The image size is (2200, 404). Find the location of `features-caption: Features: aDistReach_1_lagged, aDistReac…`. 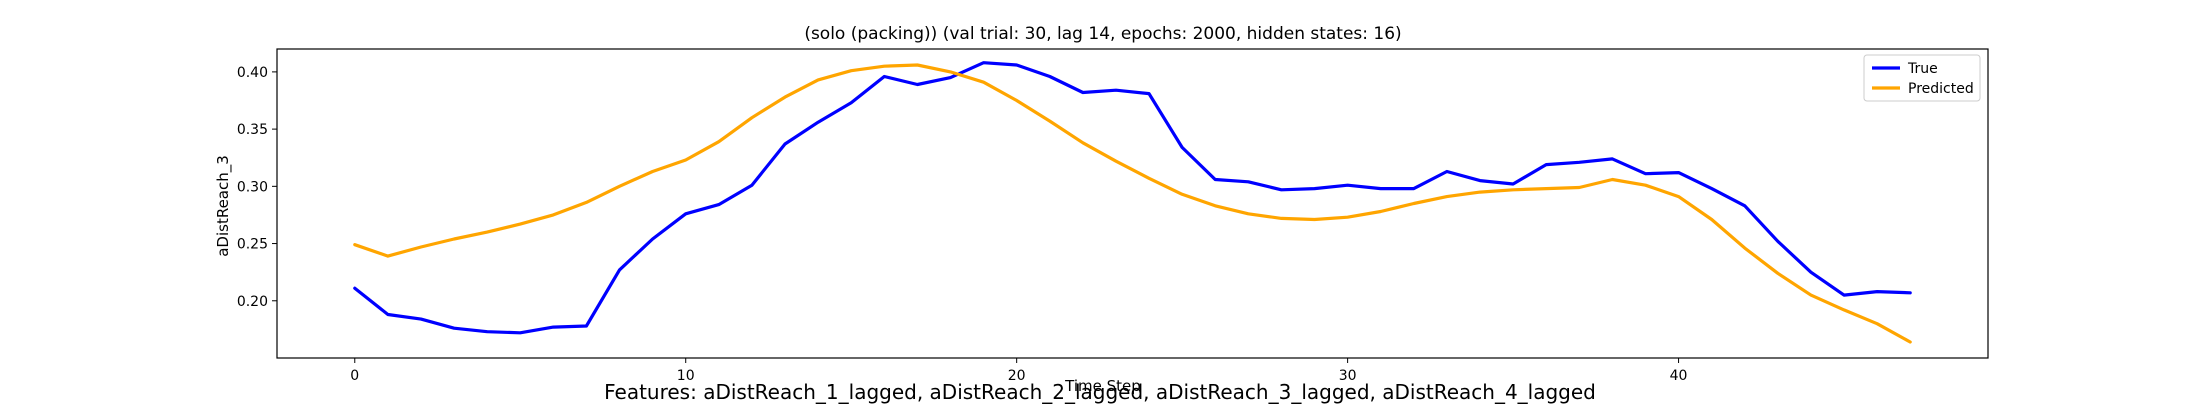

features-caption: Features: aDistReach_1_lagged, aDistReac… is located at coordinates (1100, 392).